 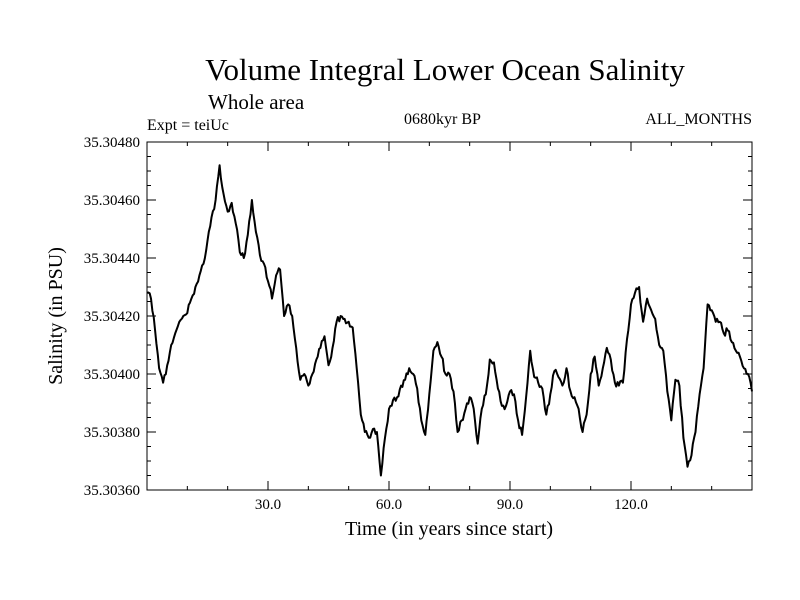 I want to click on y-tick-label: 35.30440, so click(x=112, y=259).